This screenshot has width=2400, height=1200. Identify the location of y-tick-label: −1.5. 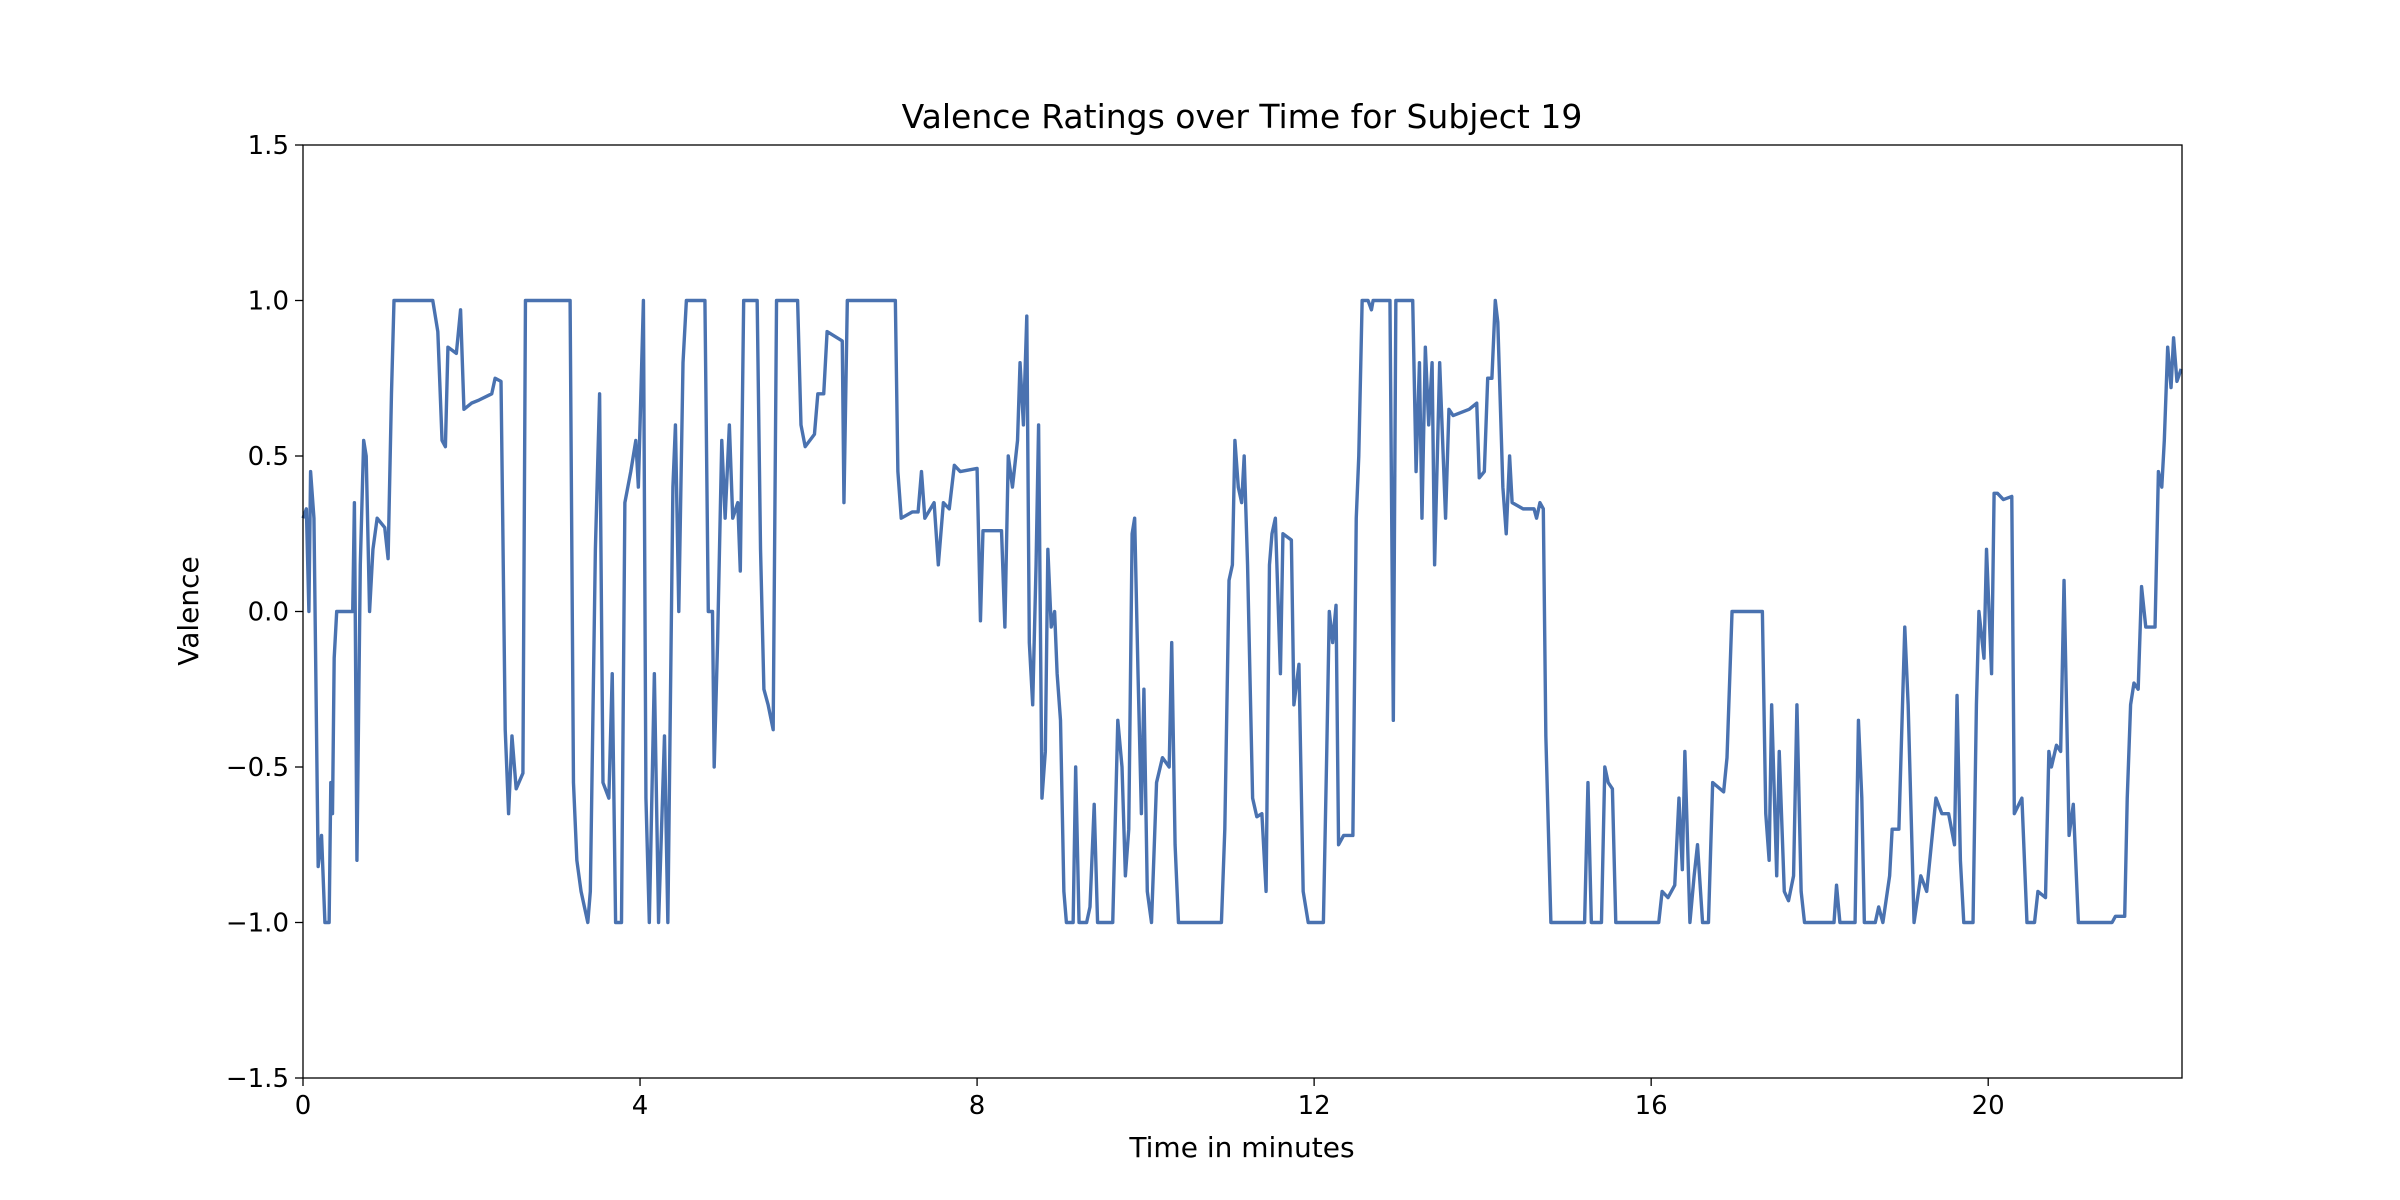
(257, 1079).